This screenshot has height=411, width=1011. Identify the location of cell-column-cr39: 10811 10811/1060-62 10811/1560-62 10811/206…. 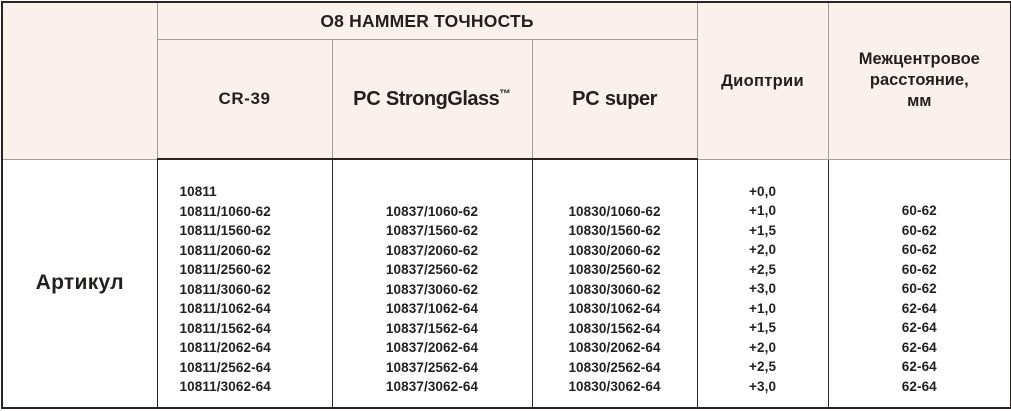
(244, 283).